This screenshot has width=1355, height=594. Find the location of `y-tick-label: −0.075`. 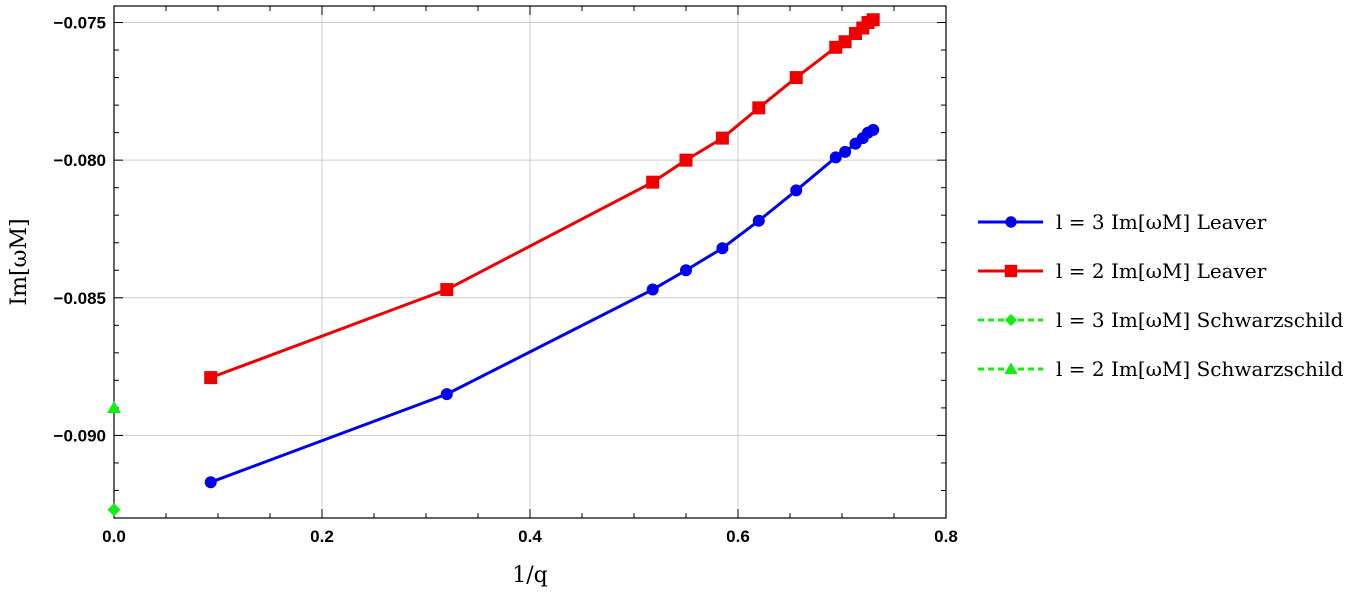

y-tick-label: −0.075 is located at coordinates (80, 23).